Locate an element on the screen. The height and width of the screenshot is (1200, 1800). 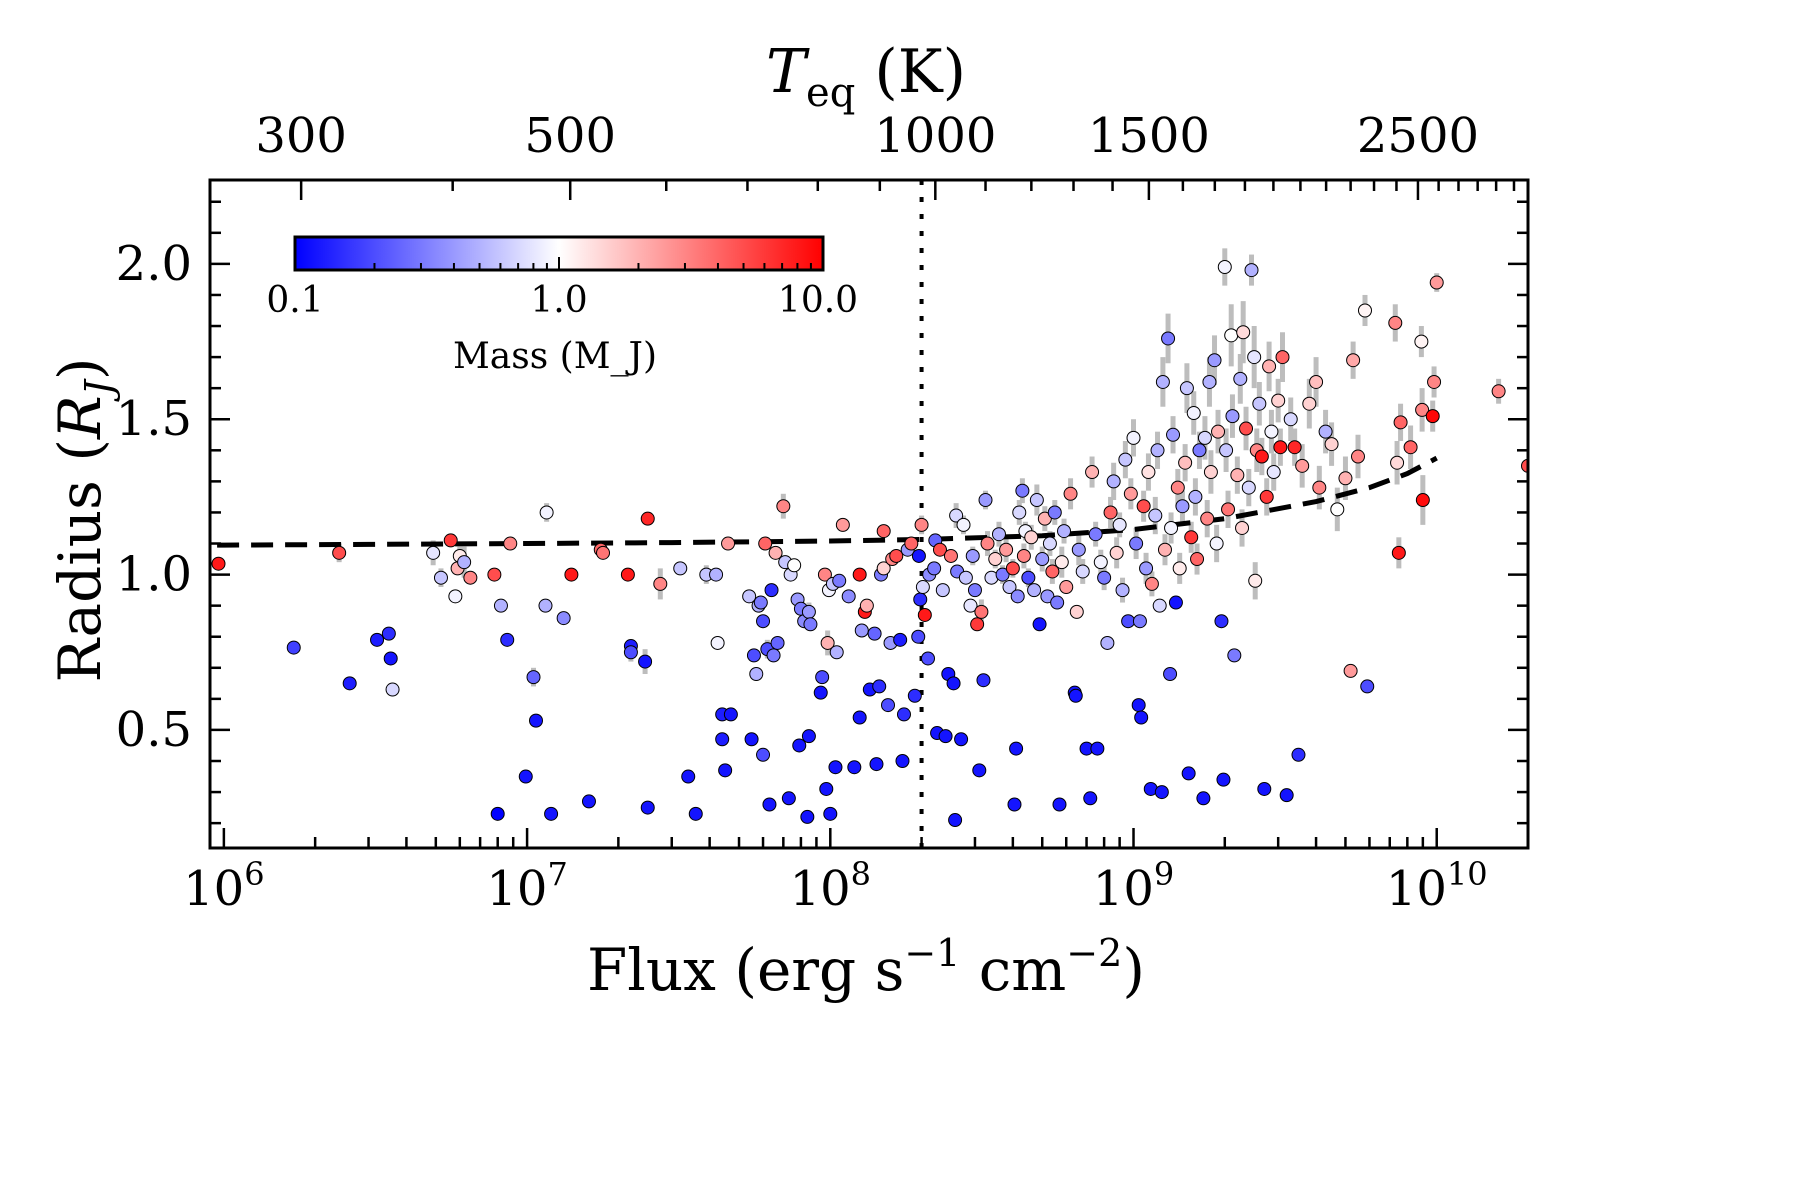
colorbar: 0.1 1.0 10.0 Mass (M_J) is located at coordinates (562, 306).